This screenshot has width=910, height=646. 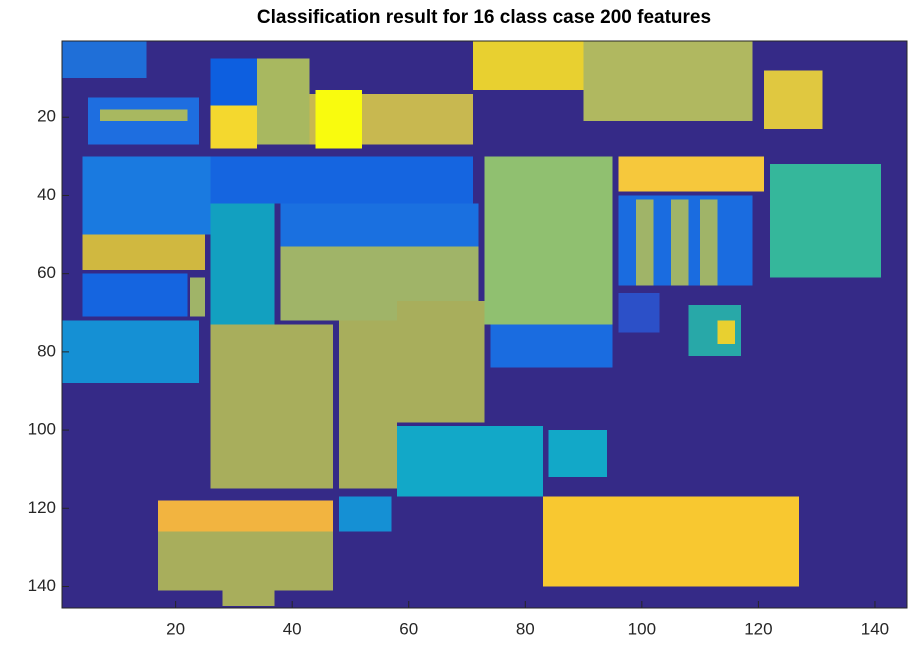 What do you see at coordinates (175, 628) in the screenshot?
I see `x-tick-label: 20` at bounding box center [175, 628].